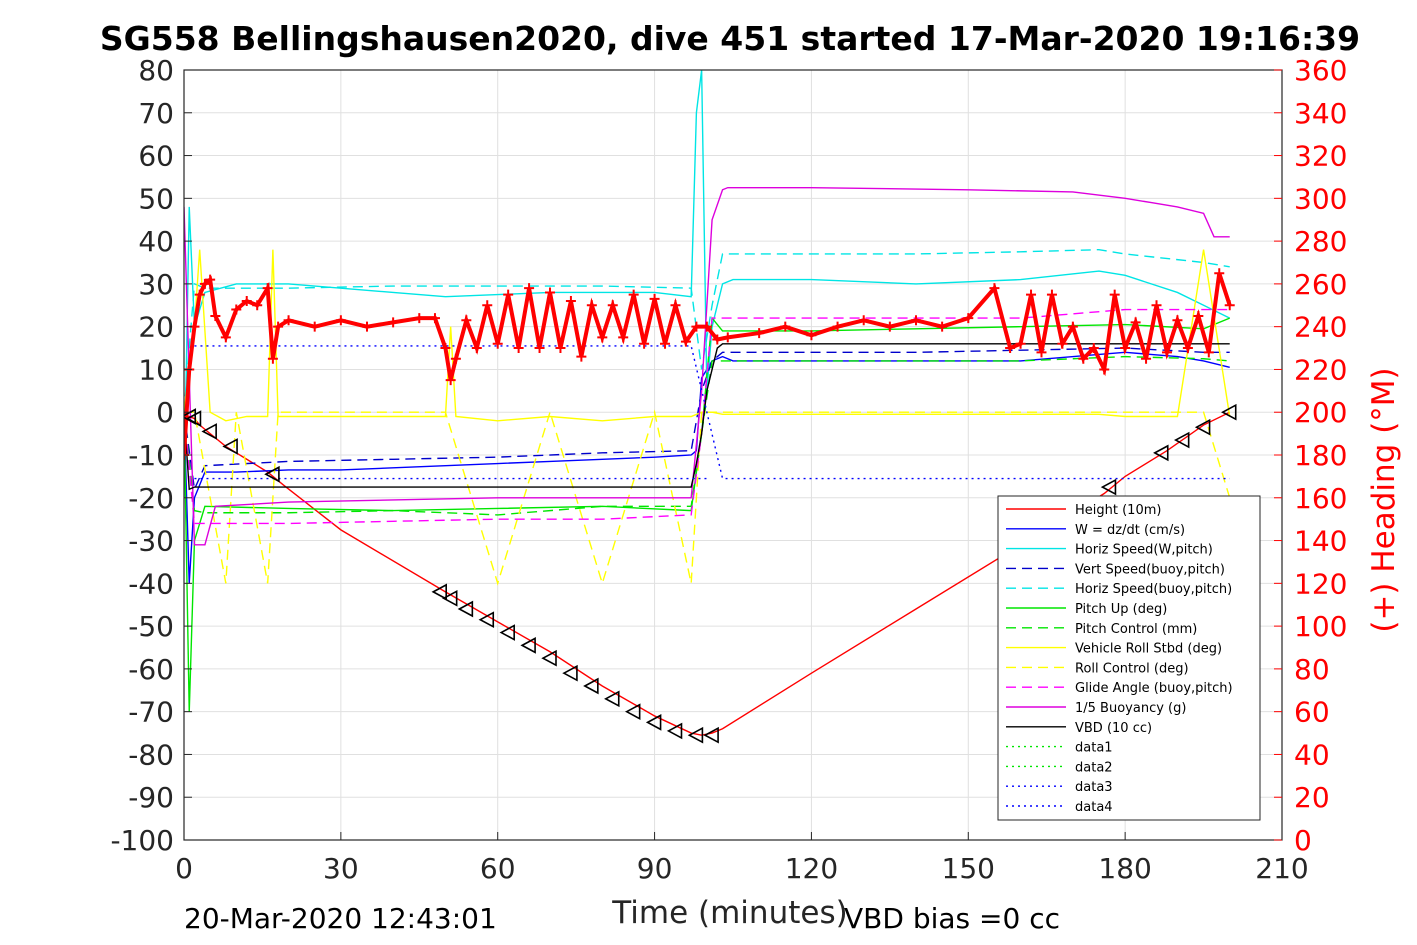 This screenshot has height=945, width=1417. Describe the element at coordinates (1281, 868) in the screenshot. I see `x-tick-label: 210` at that location.